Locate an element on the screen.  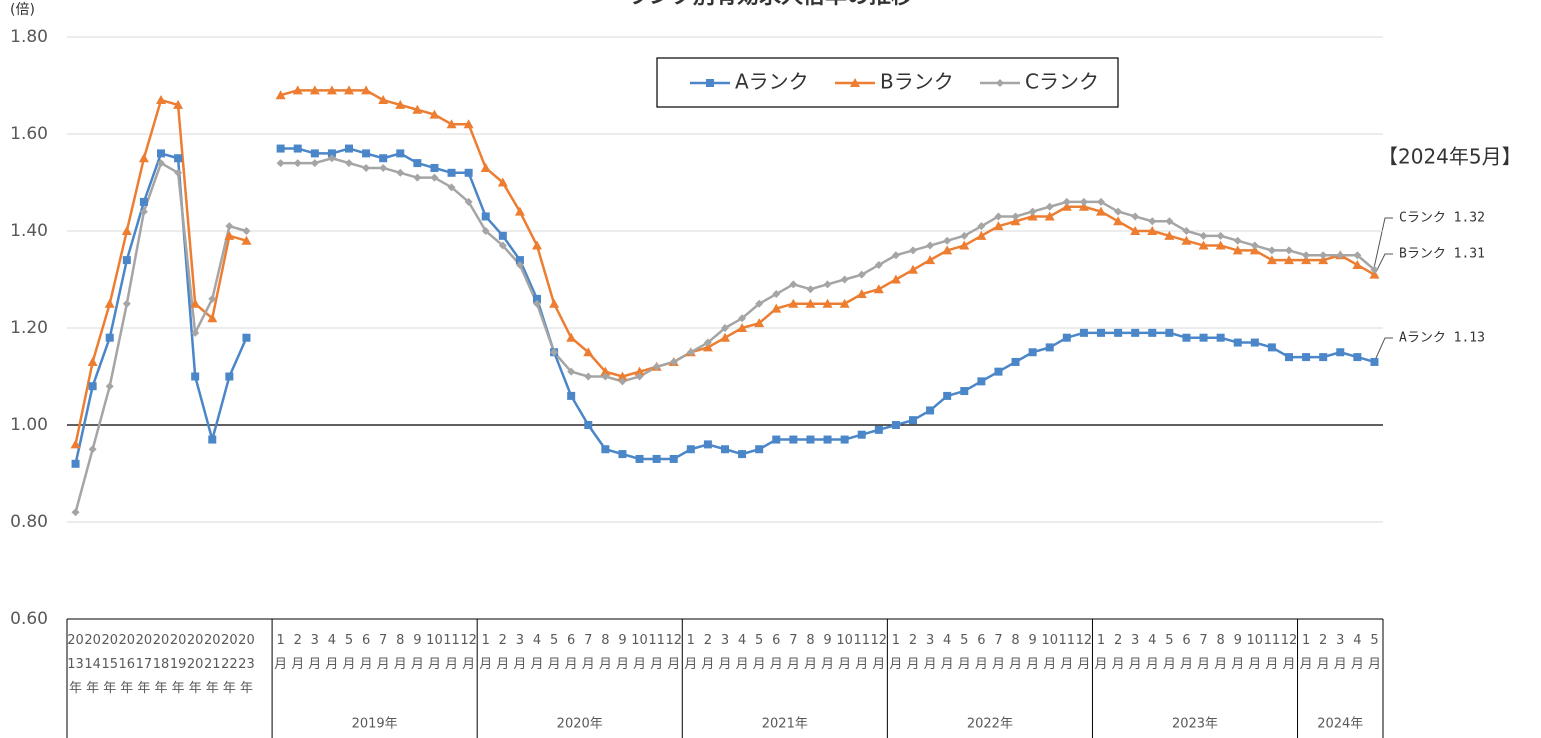
legend-label: Cランク is located at coordinates (1062, 82).